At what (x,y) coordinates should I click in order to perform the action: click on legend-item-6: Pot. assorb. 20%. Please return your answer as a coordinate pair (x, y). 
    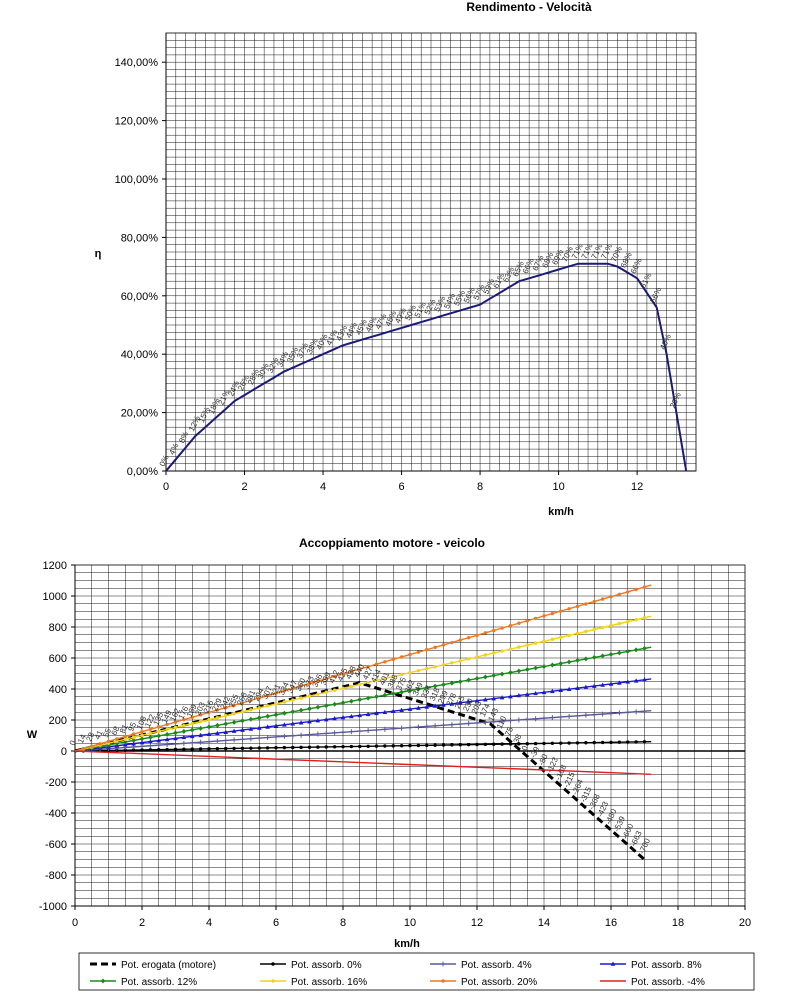
    Looking at the image, I should click on (483, 982).